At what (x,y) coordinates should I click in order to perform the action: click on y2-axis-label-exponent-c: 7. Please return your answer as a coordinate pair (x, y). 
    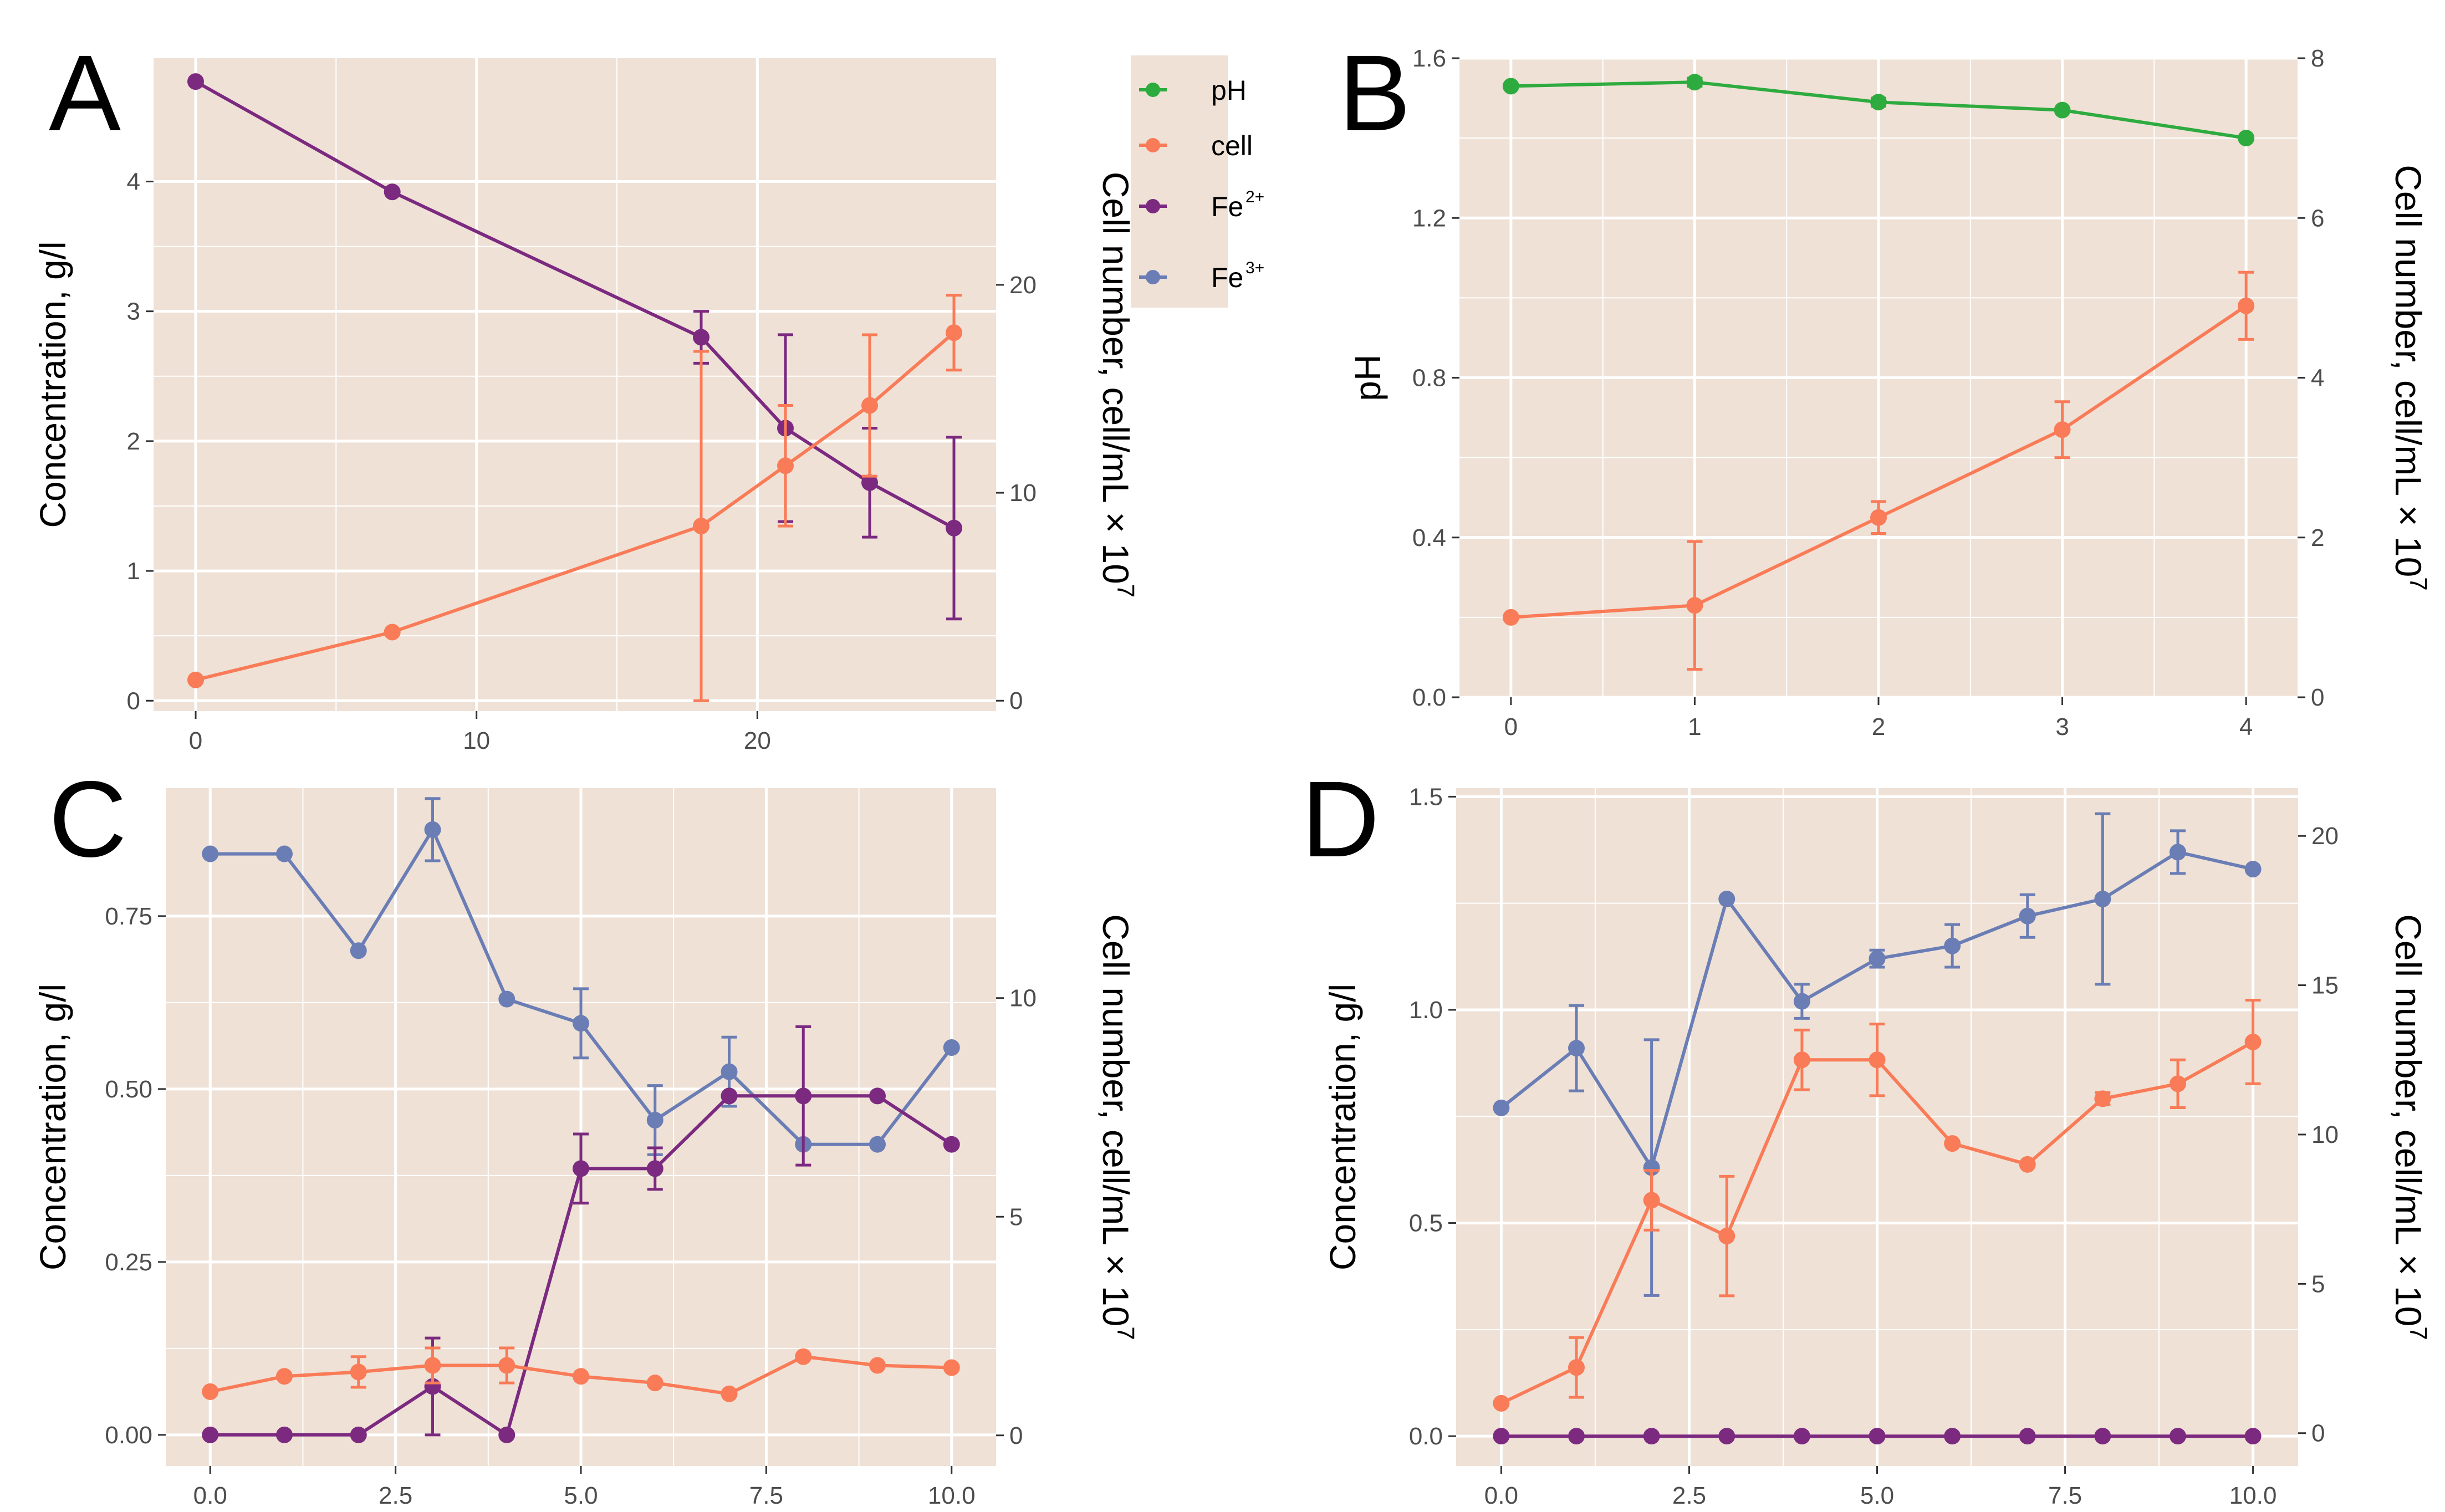
    Looking at the image, I should click on (1125, 1333).